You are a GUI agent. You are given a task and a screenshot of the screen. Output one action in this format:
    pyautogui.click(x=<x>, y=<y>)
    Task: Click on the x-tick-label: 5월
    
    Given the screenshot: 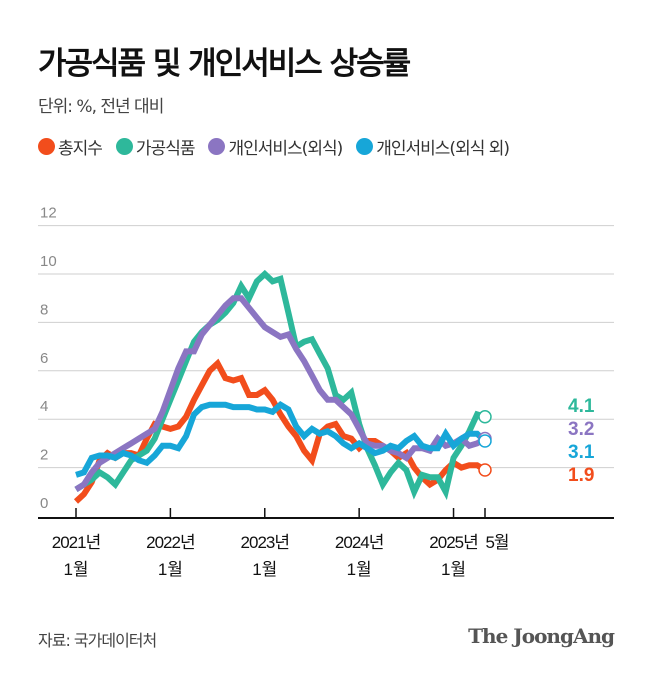 What is the action you would take?
    pyautogui.click(x=496, y=542)
    